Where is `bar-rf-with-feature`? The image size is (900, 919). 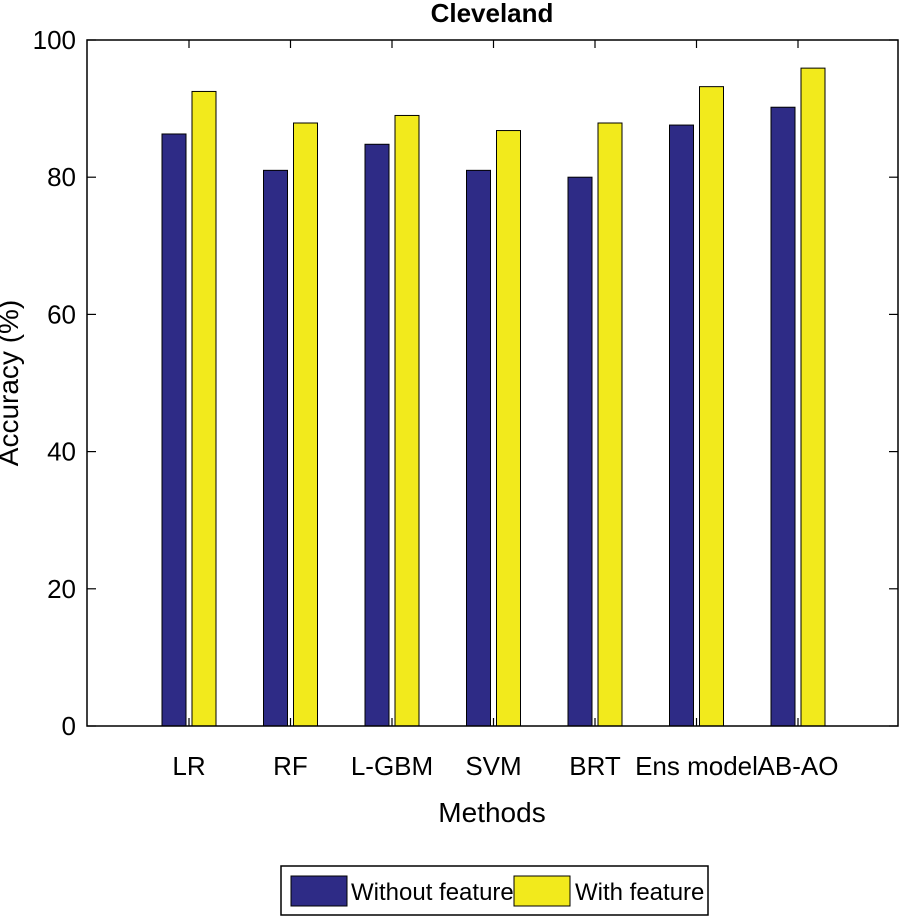
bar-rf-with-feature is located at coordinates (305, 424).